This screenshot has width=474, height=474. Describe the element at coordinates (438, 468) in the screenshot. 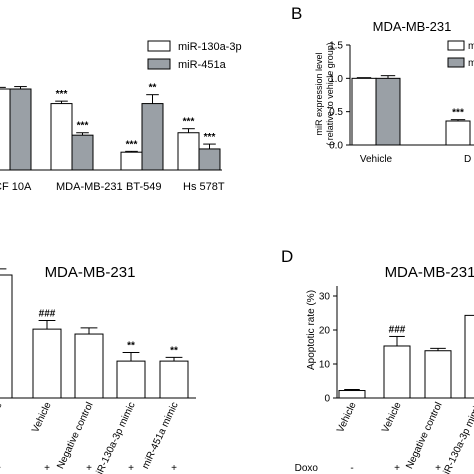

I see `d-doxo-mark-2: +` at that location.